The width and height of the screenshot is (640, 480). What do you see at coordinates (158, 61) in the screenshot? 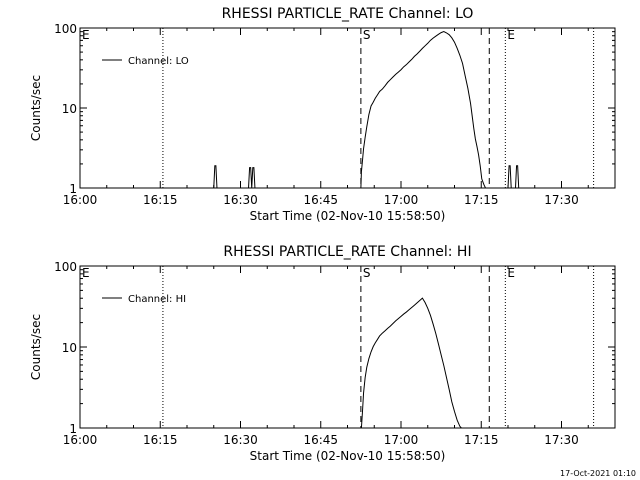
I see `legend-label: Channel: LO` at bounding box center [158, 61].